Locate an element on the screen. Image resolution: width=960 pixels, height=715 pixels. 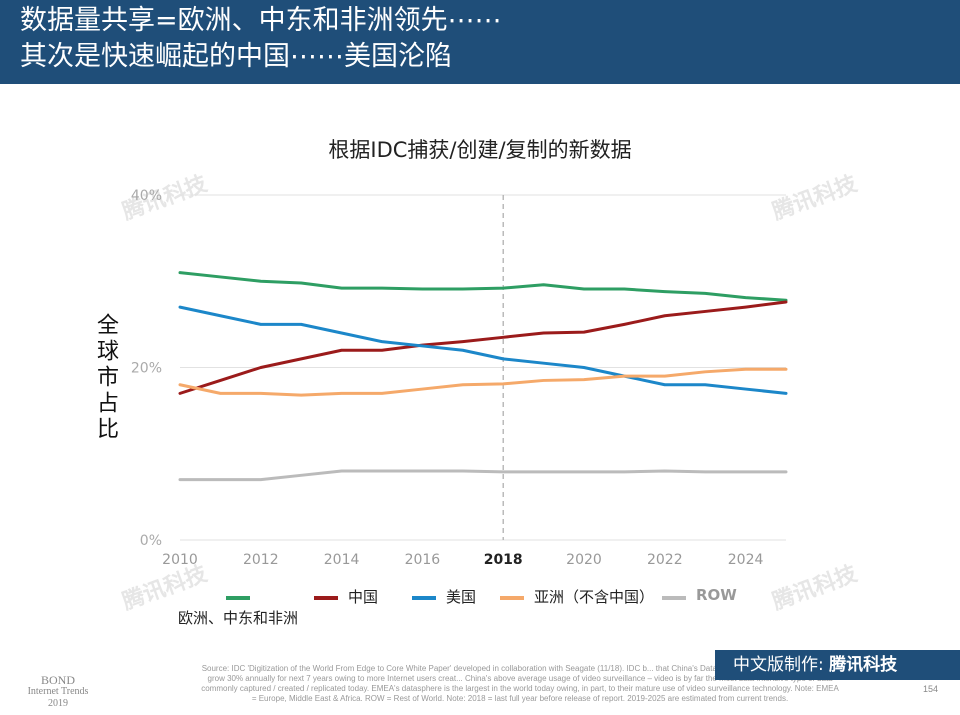
y-tick-label: 0% is located at coordinates (151, 541).